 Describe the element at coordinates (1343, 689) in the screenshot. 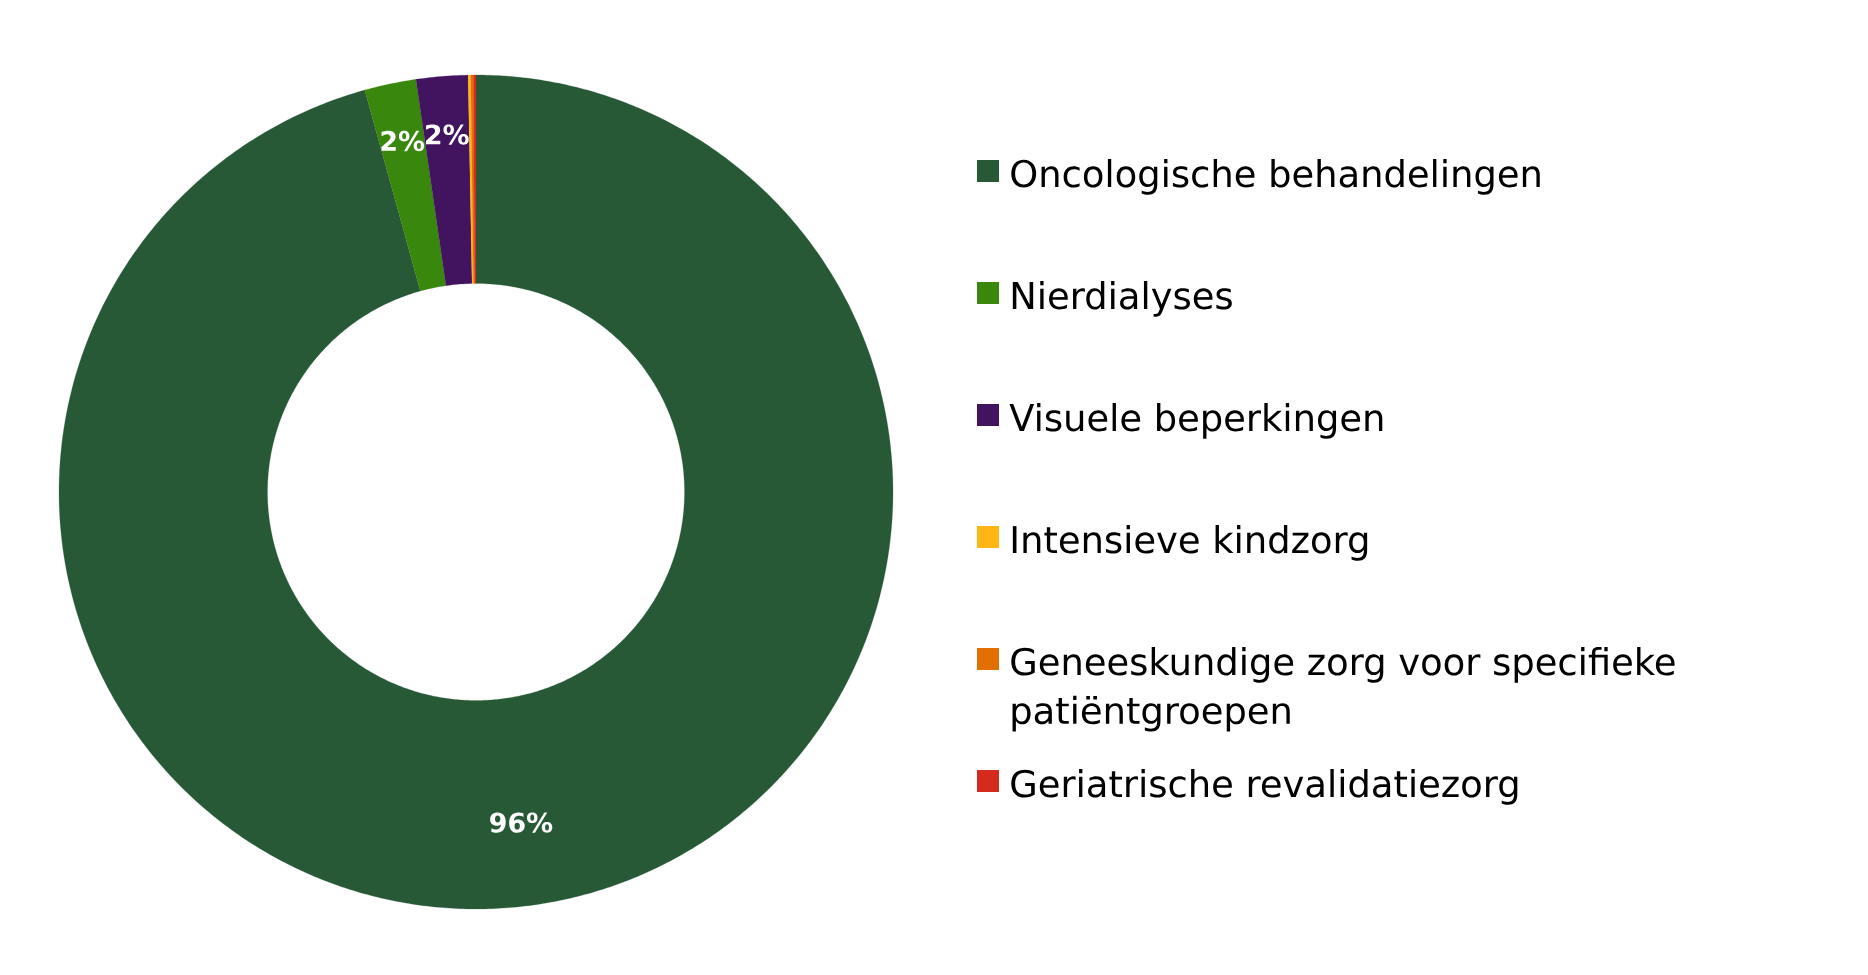

I see `legend-label: Geneeskundige zorg voor specifieke patiëntgroepen` at that location.